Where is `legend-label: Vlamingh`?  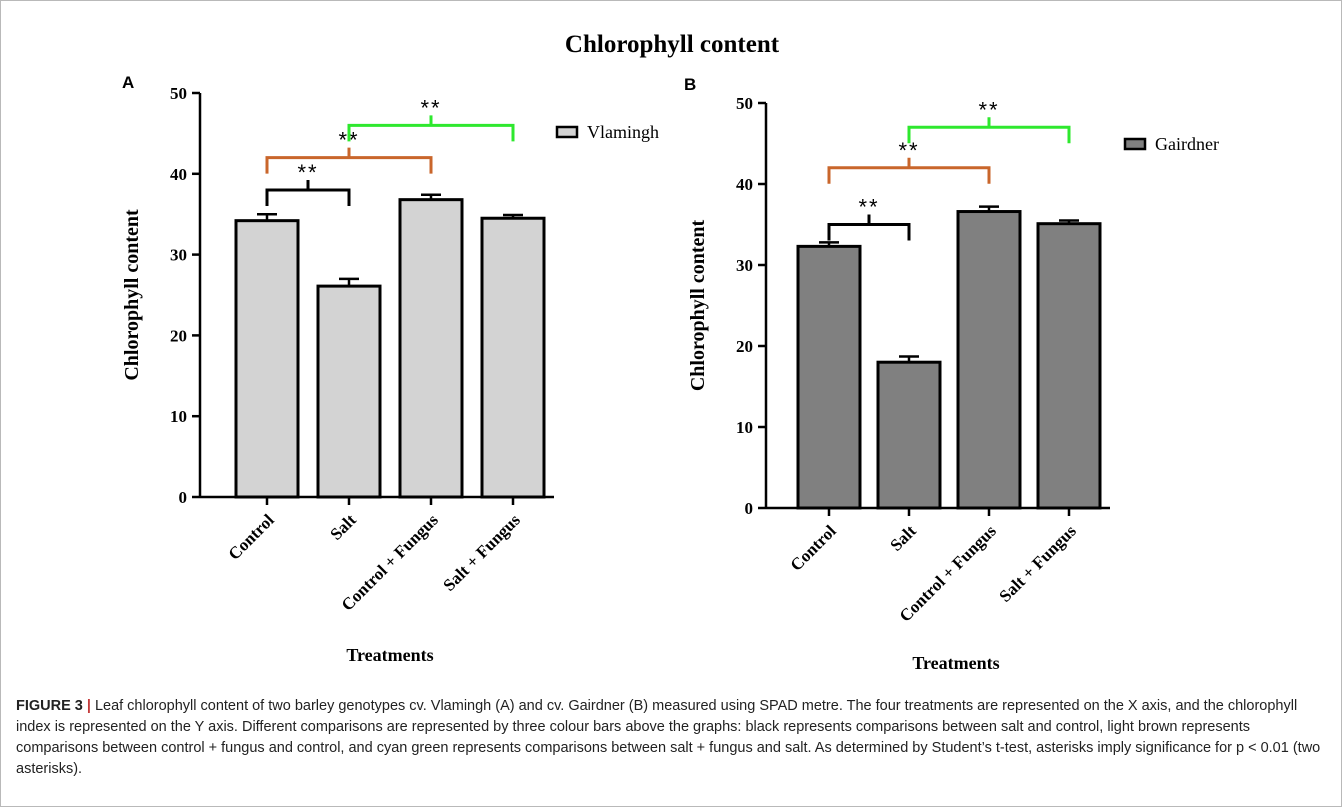
legend-label: Vlamingh is located at coordinates (623, 132).